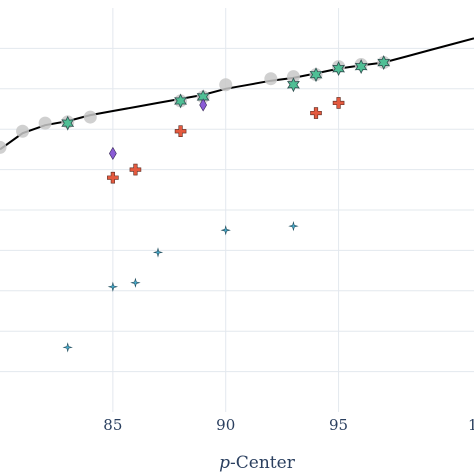  I want to click on x-tick-label: 85, so click(112, 425).